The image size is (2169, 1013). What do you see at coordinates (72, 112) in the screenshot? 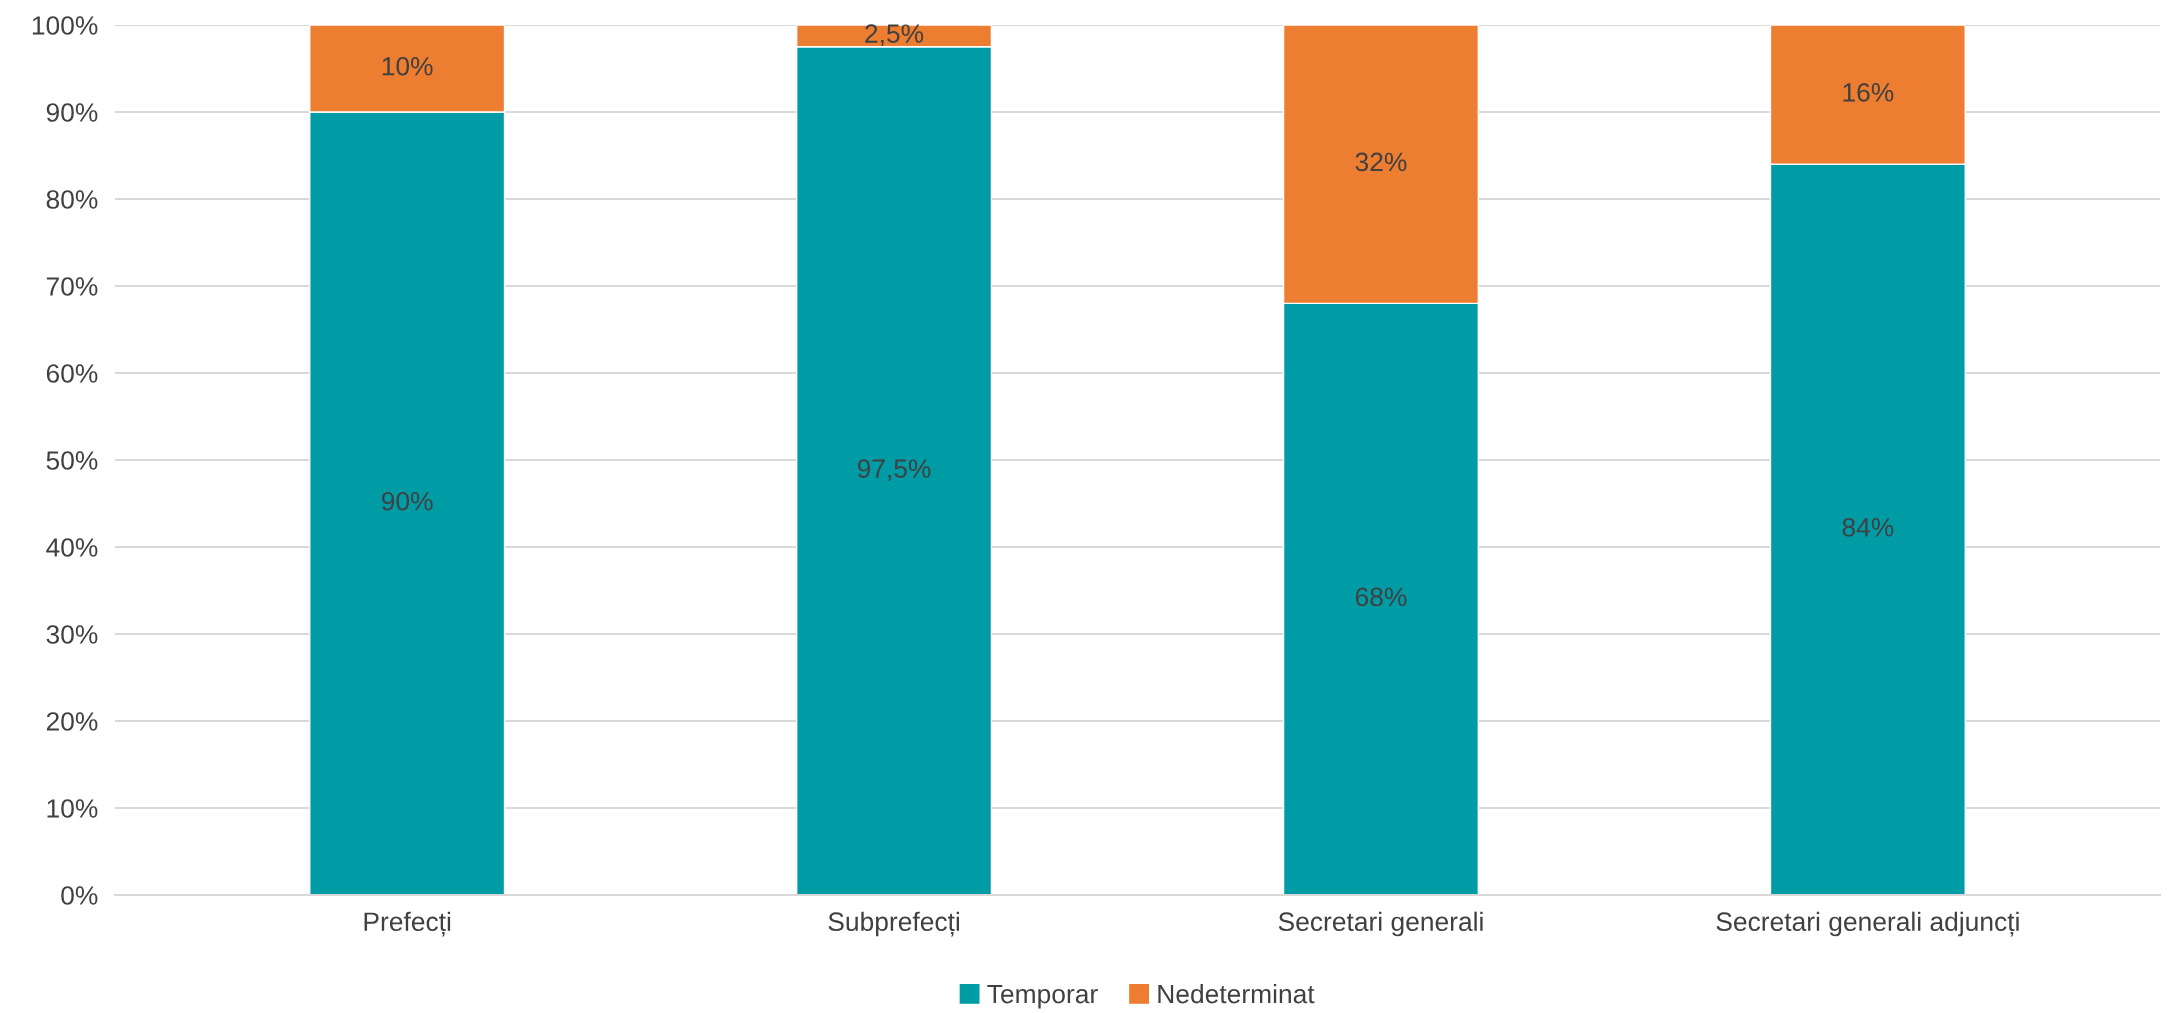
I see `y-tick-label: 90%` at bounding box center [72, 112].